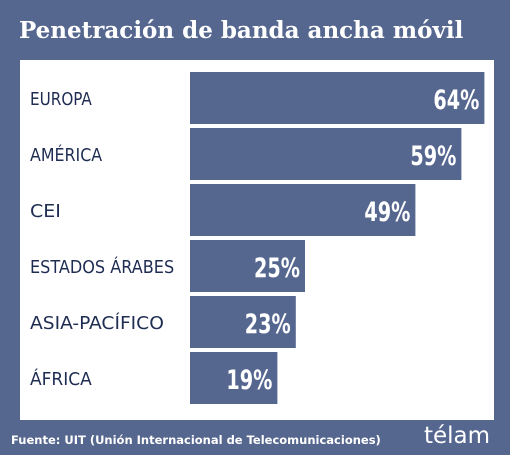  What do you see at coordinates (61, 379) in the screenshot?
I see `category-label-africa: ÁFRICA` at bounding box center [61, 379].